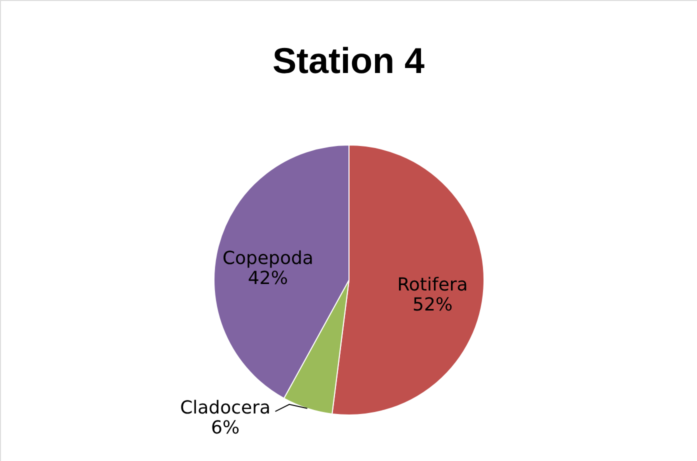 This screenshot has height=461, width=697. What do you see at coordinates (348, 60) in the screenshot?
I see `chart-title: Station 4` at bounding box center [348, 60].